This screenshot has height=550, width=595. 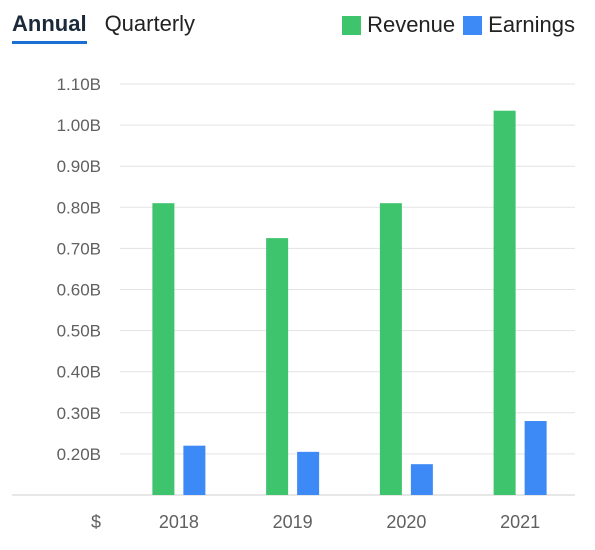 What do you see at coordinates (79, 248) in the screenshot?
I see `y-tick-label: 0.70B` at bounding box center [79, 248].